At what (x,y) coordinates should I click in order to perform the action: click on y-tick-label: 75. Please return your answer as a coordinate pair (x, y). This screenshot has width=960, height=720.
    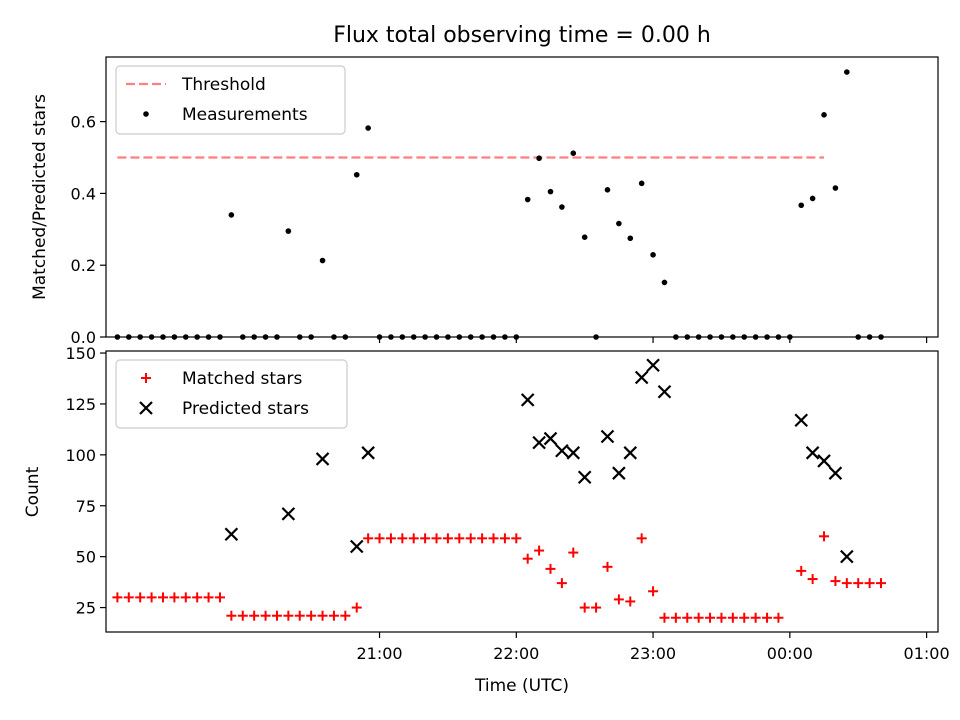
    Looking at the image, I should click on (86, 506).